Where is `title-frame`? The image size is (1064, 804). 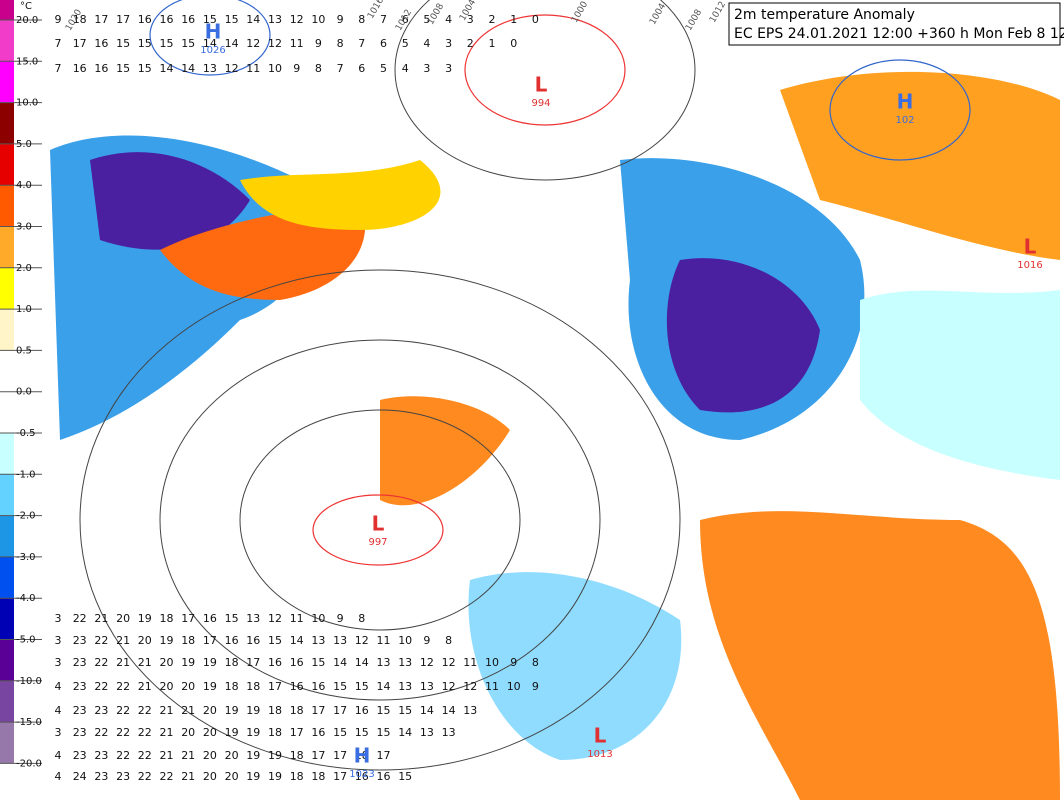
title-frame is located at coordinates (894, 24).